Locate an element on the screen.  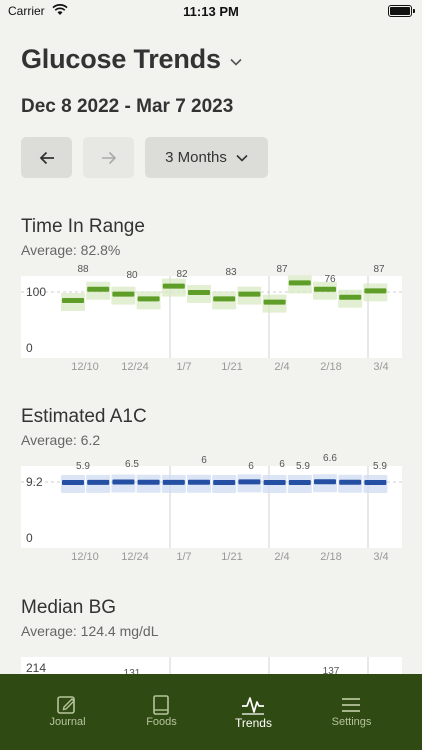
a1c-value-label: 6.6 is located at coordinates (330, 459).